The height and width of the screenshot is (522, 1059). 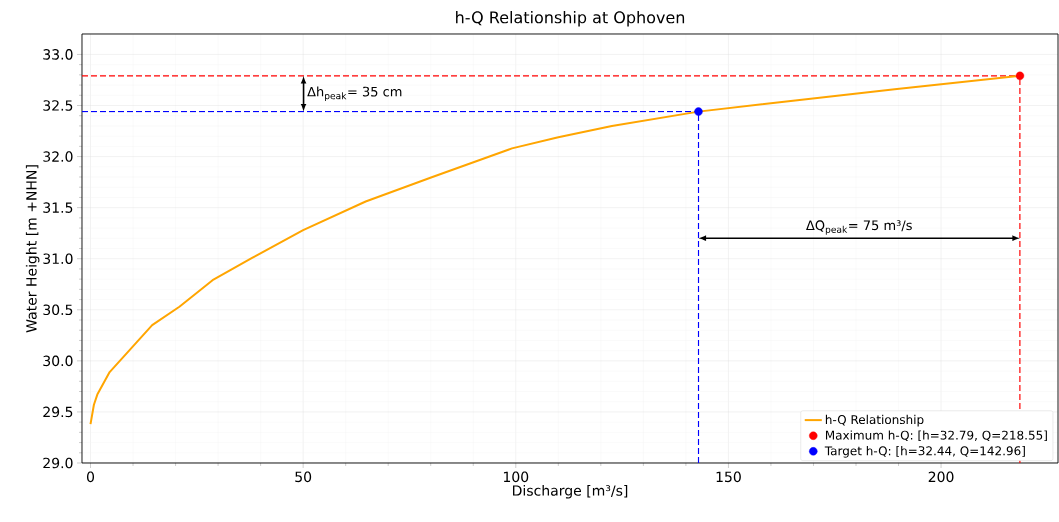 I want to click on x-tick-label: 200, so click(x=941, y=477).